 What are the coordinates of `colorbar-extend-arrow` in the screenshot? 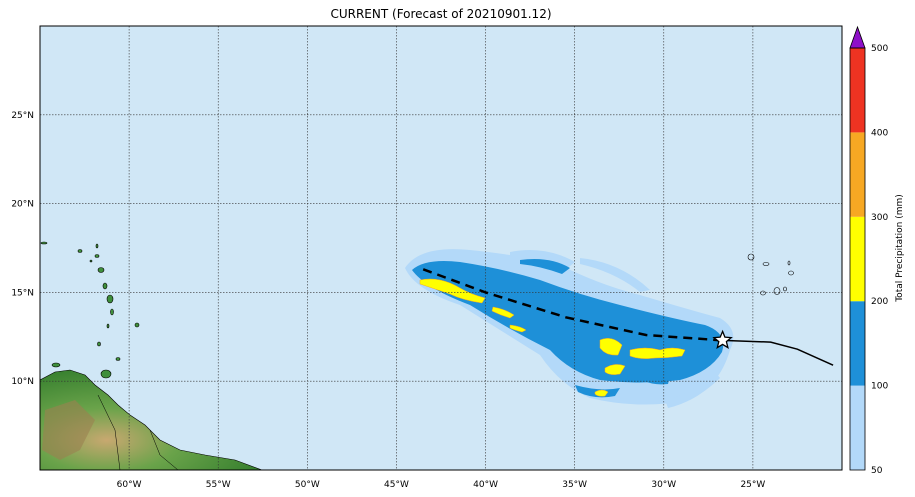 It's located at (857, 37).